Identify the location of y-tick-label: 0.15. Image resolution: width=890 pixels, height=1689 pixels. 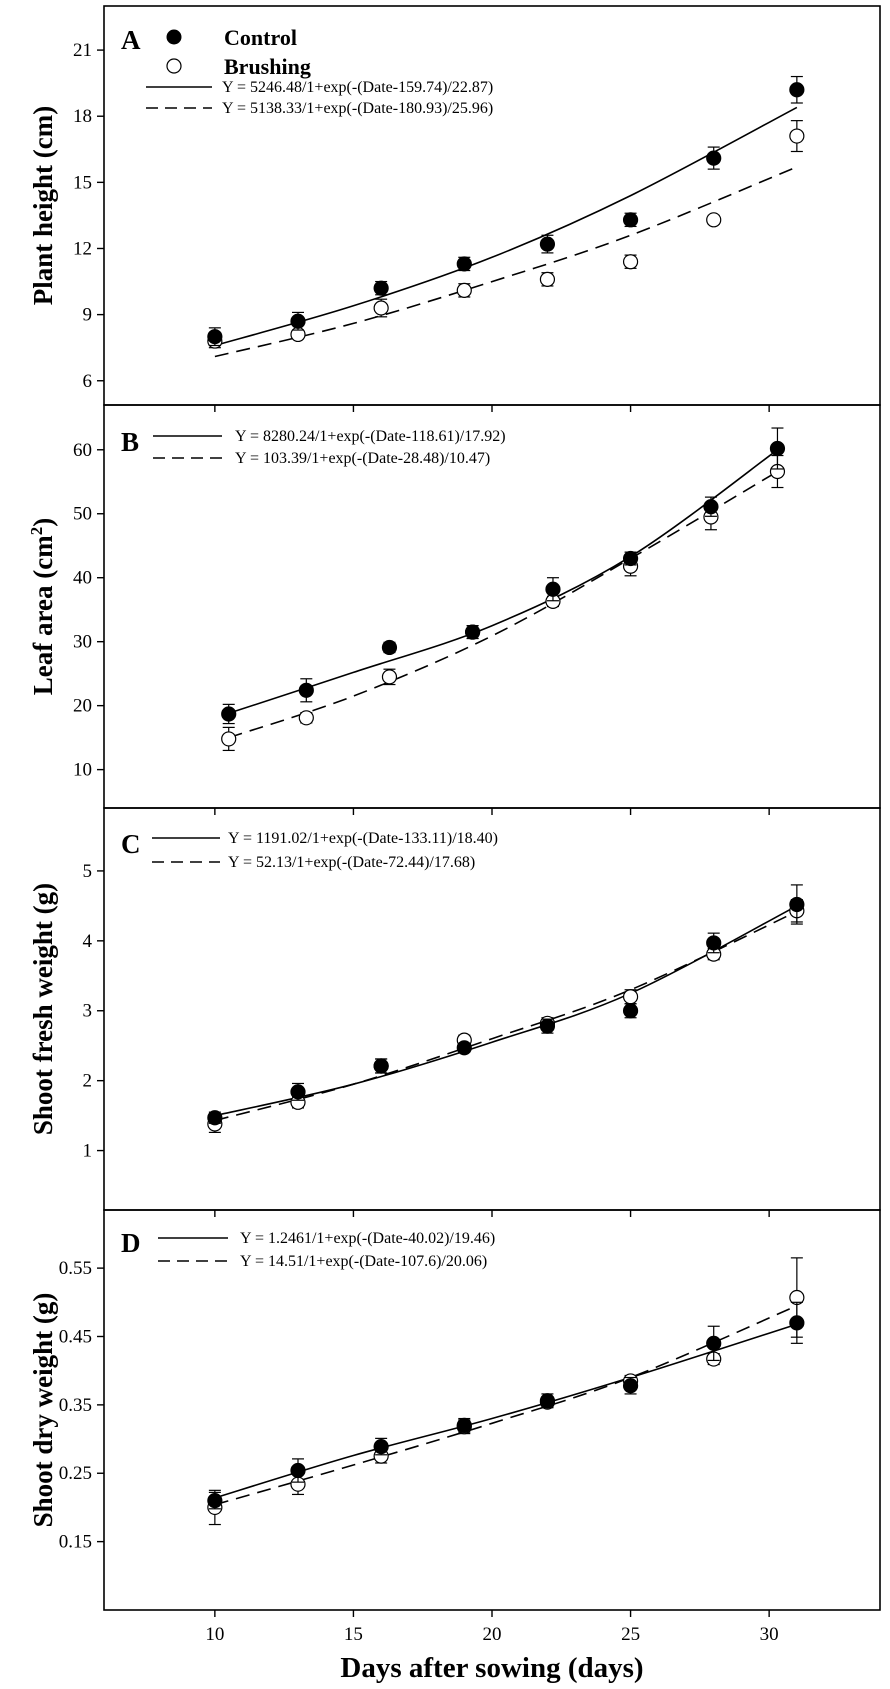
(75, 1542).